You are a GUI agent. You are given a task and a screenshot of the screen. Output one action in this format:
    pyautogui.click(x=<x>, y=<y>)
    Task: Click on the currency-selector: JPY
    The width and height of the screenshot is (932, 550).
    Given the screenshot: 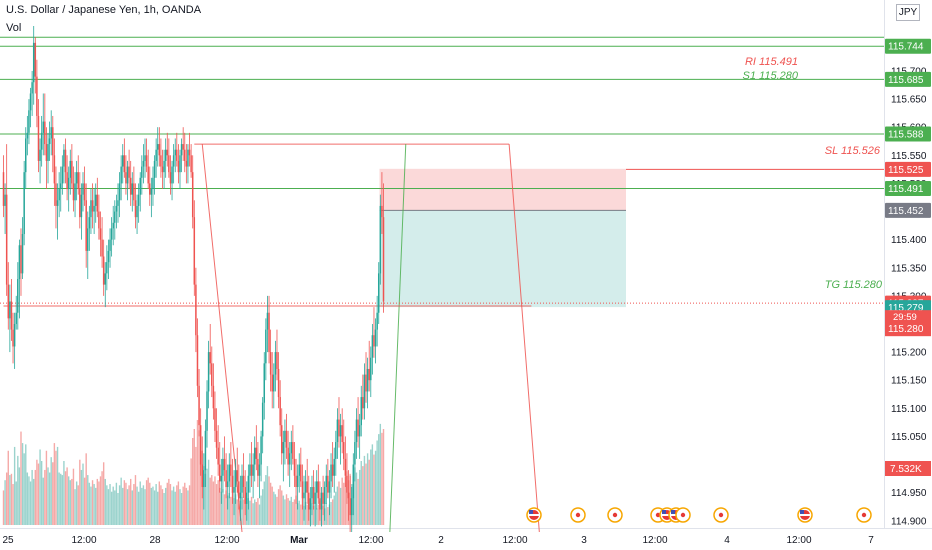 What is the action you would take?
    pyautogui.click(x=908, y=12)
    